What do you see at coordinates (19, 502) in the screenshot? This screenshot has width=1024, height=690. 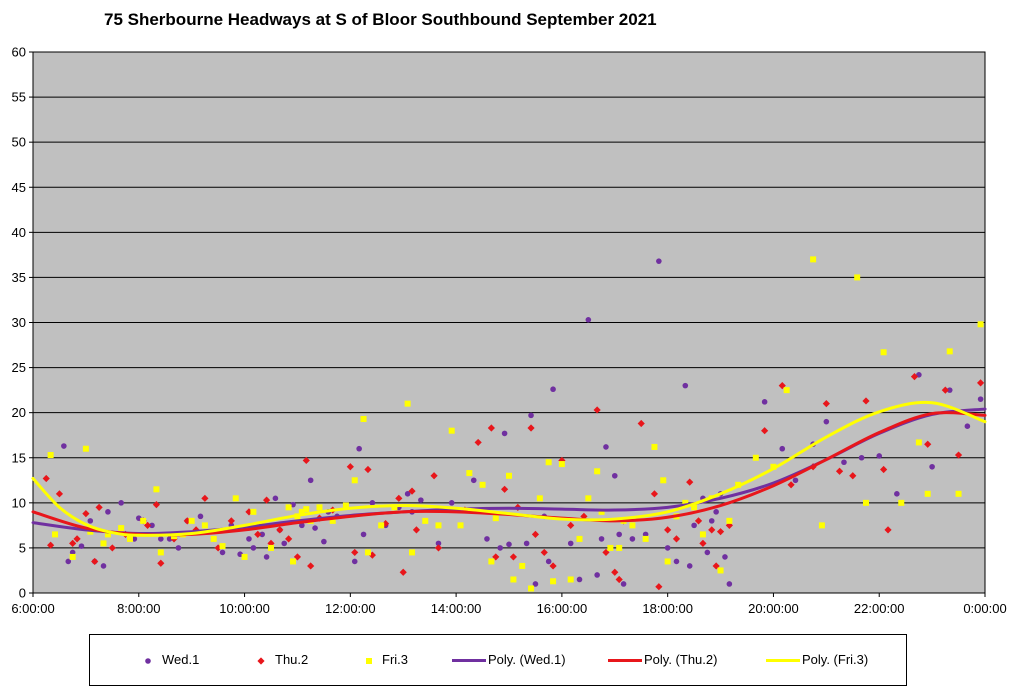 I see `y-tick-label: 10` at bounding box center [19, 502].